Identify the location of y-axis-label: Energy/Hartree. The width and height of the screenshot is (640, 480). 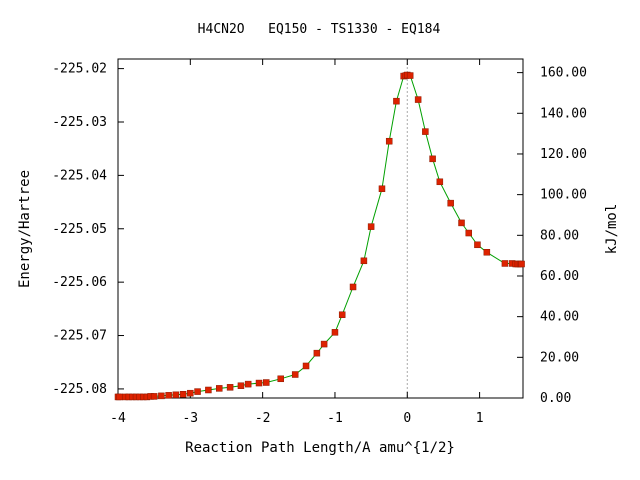
(25, 229).